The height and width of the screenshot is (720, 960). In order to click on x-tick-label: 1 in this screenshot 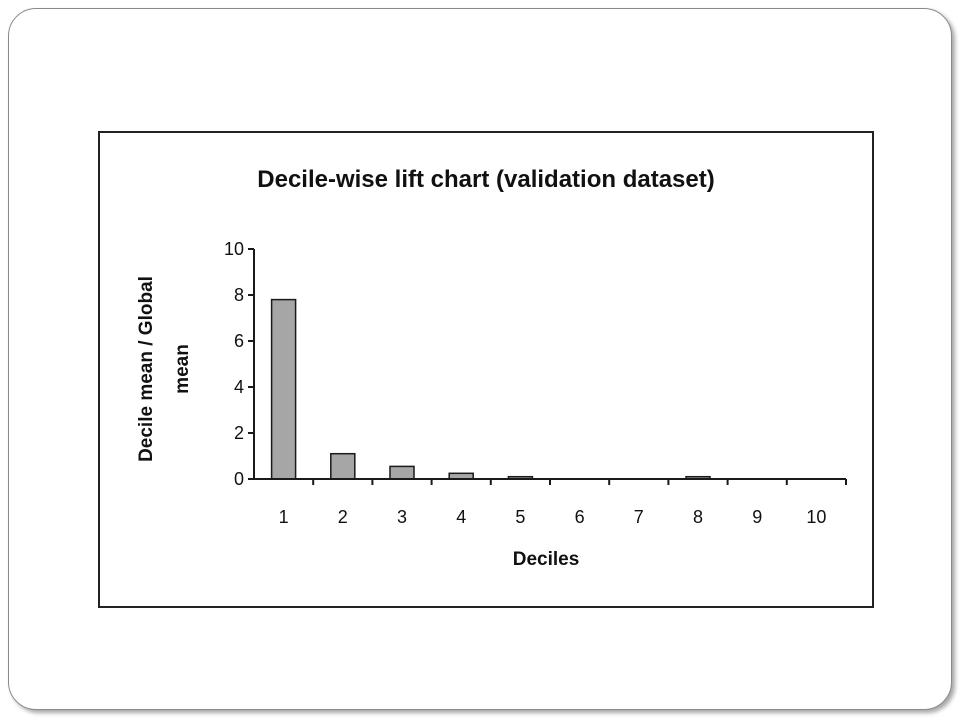, I will do `click(284, 517)`.